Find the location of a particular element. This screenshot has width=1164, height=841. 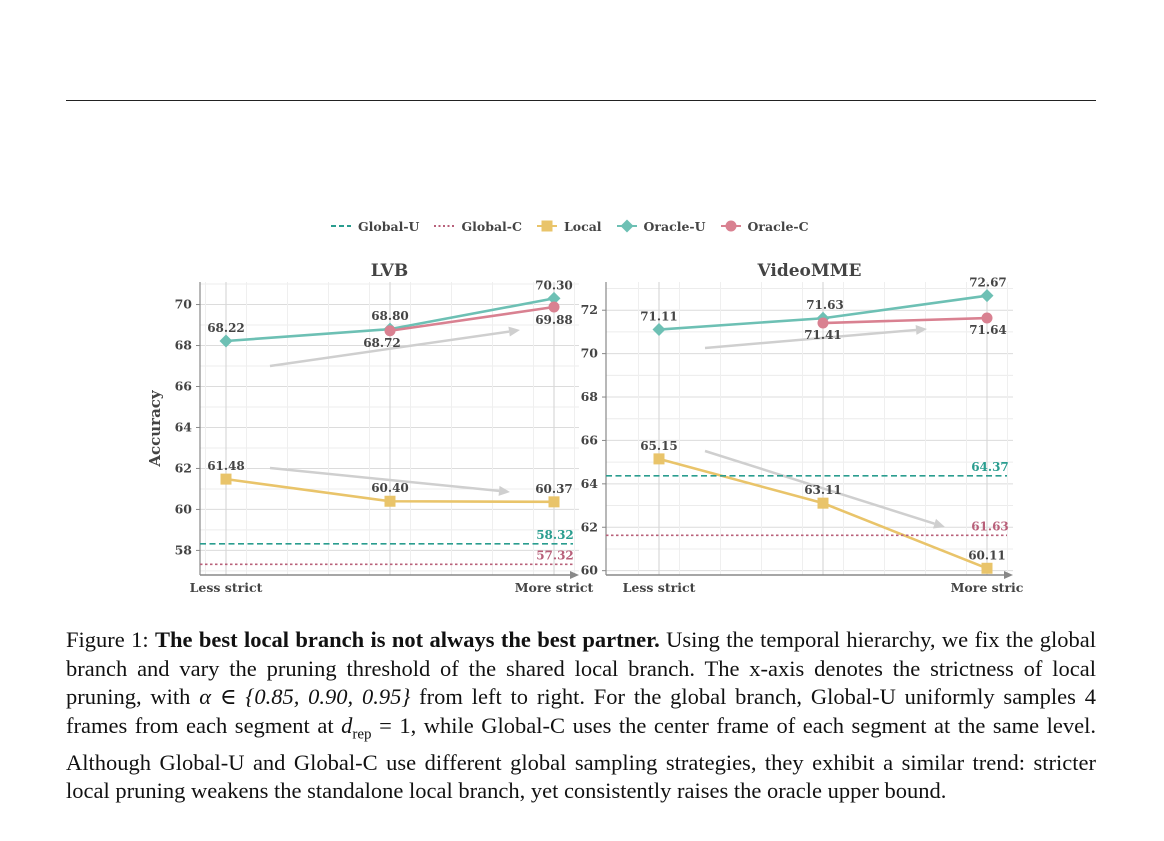

legend-swatch-oracle-c is located at coordinates (730, 226).